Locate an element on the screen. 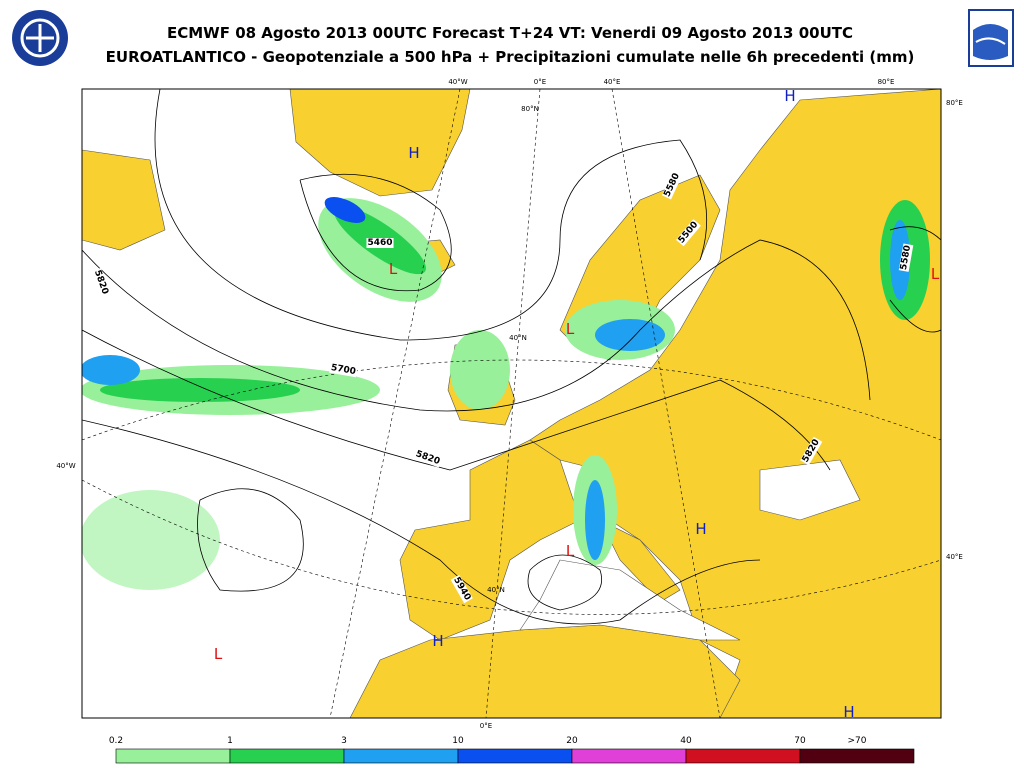  legend-label: 40 is located at coordinates (686, 741).